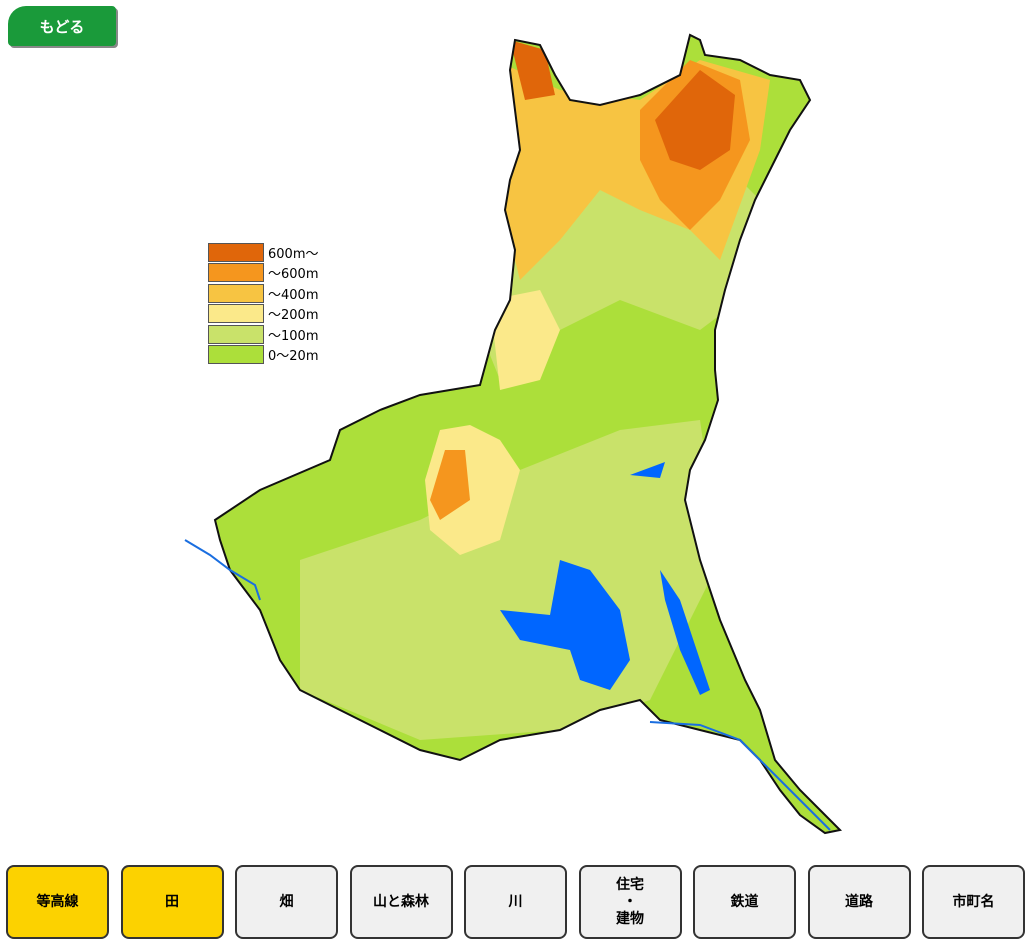 The height and width of the screenshot is (948, 1036). I want to click on layer-button: 市町名, so click(973, 902).